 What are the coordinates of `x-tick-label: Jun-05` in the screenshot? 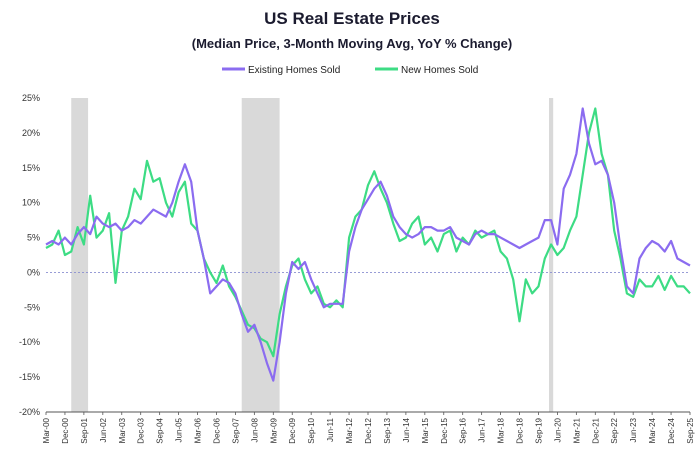 It's located at (179, 429).